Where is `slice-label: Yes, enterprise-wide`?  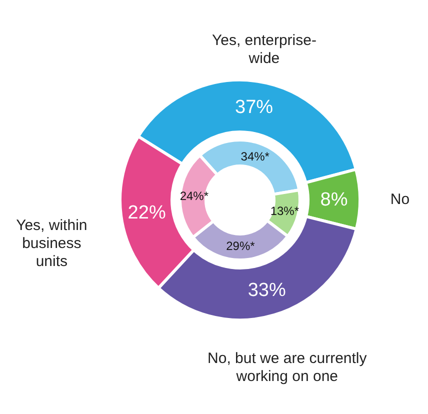
slice-label: Yes, enterprise-wide is located at coordinates (264, 49).